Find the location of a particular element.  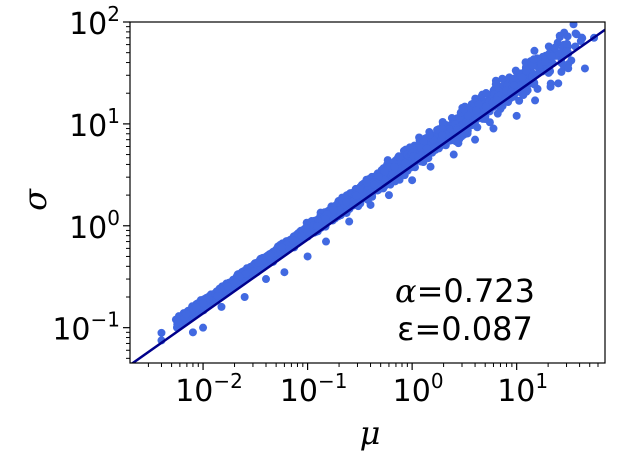

x-tick-label: 10¹ is located at coordinates (522, 389).